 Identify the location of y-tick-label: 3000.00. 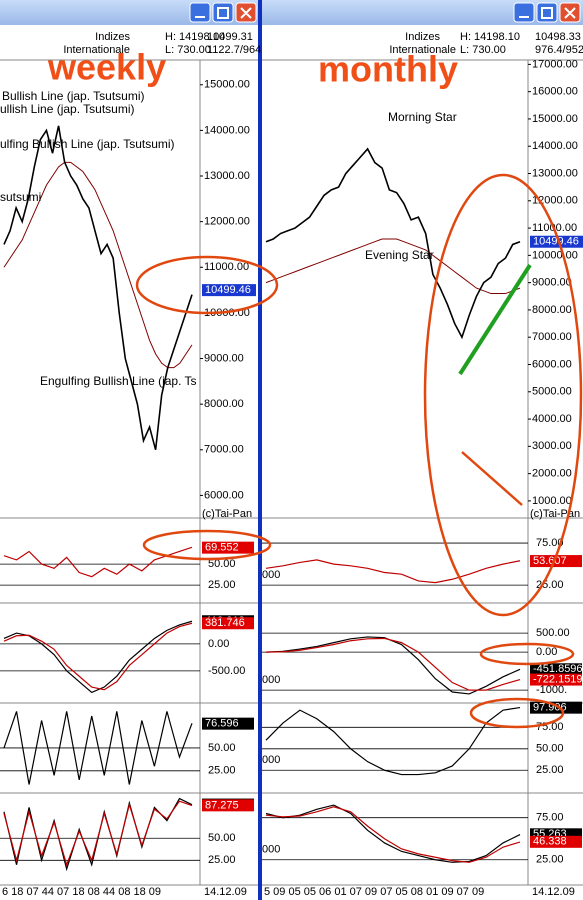
(552, 446).